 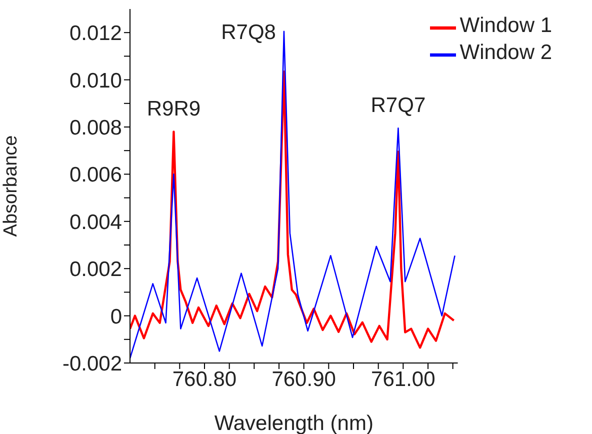 I want to click on y-tick-label: 0.004, so click(x=95, y=222).